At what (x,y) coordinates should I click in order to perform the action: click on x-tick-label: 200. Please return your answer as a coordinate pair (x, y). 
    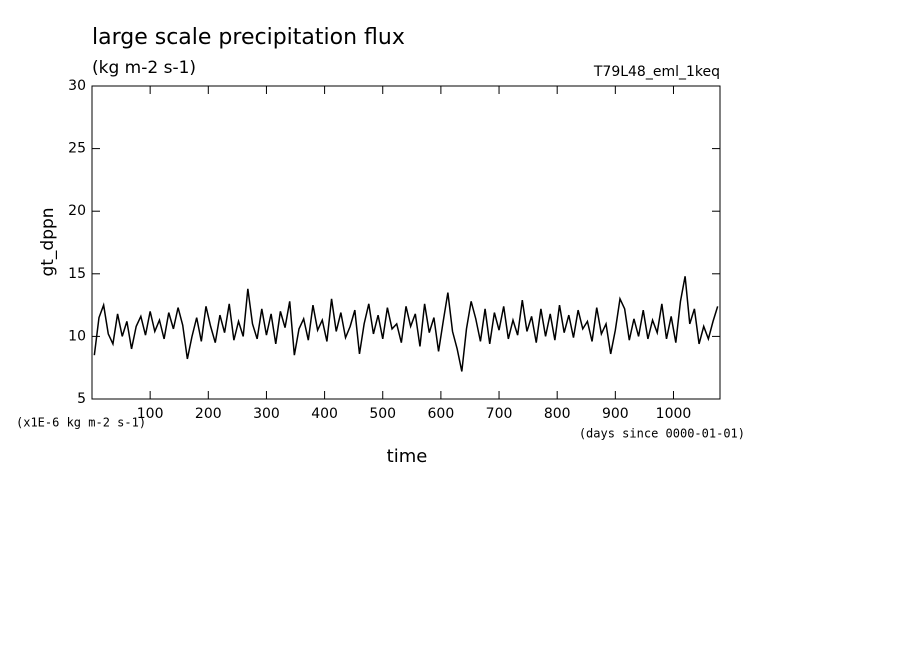
    Looking at the image, I should click on (208, 414).